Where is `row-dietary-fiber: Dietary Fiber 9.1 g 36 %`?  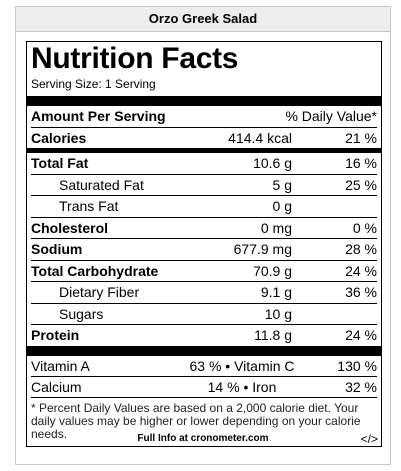 row-dietary-fiber: Dietary Fiber 9.1 g 36 % is located at coordinates (204, 293).